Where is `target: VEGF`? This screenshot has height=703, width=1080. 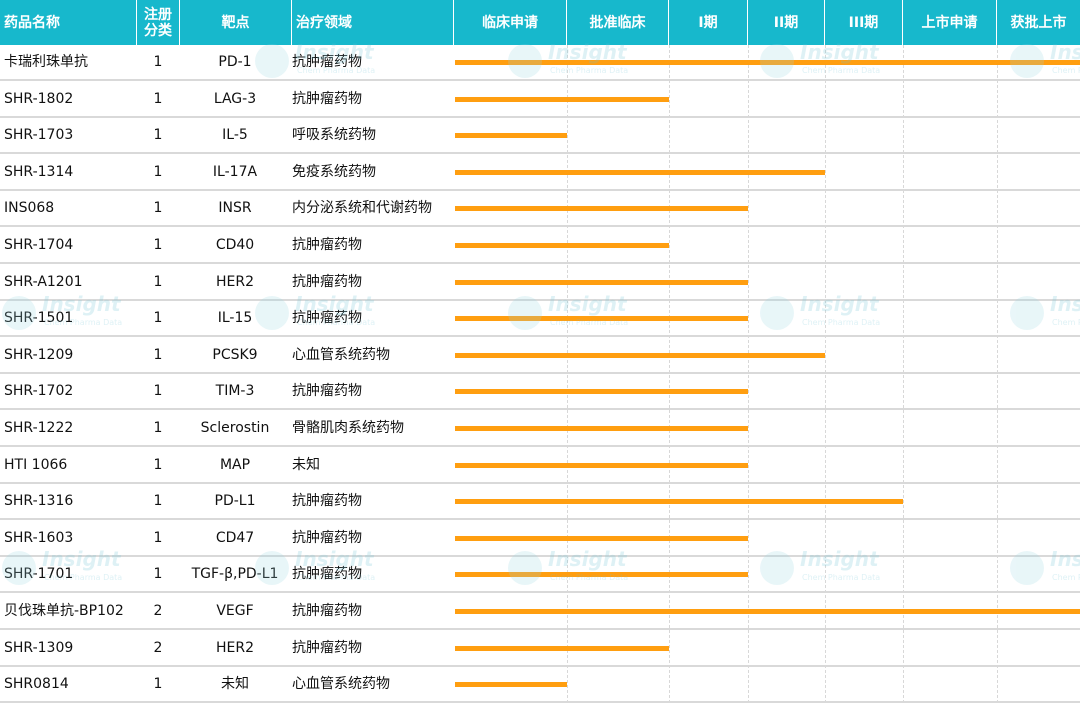
target: VEGF is located at coordinates (235, 611).